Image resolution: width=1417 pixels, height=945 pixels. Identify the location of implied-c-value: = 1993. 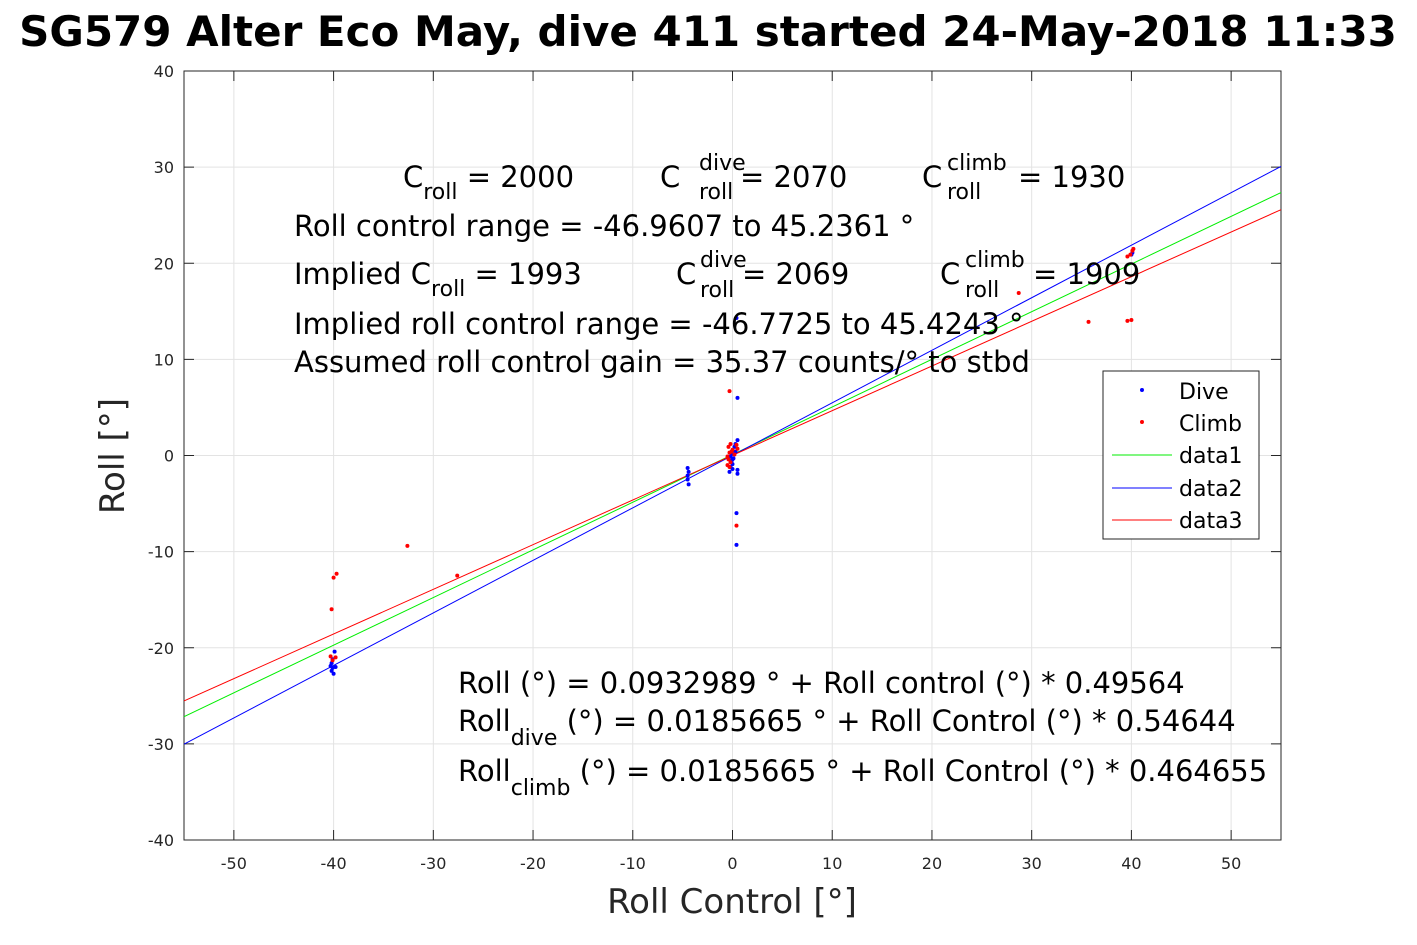
(523, 274).